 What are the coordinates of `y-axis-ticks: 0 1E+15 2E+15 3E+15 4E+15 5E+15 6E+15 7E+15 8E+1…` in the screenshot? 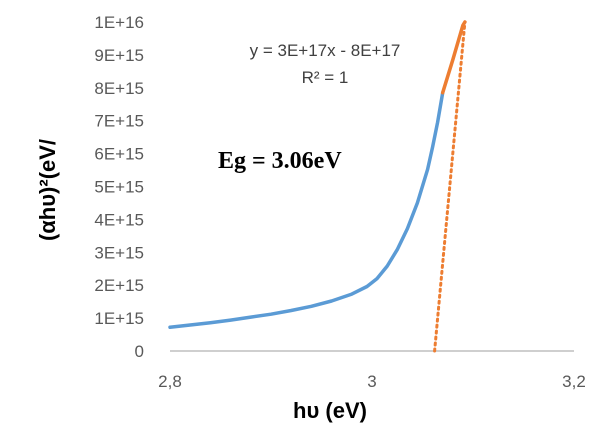 It's located at (119, 187).